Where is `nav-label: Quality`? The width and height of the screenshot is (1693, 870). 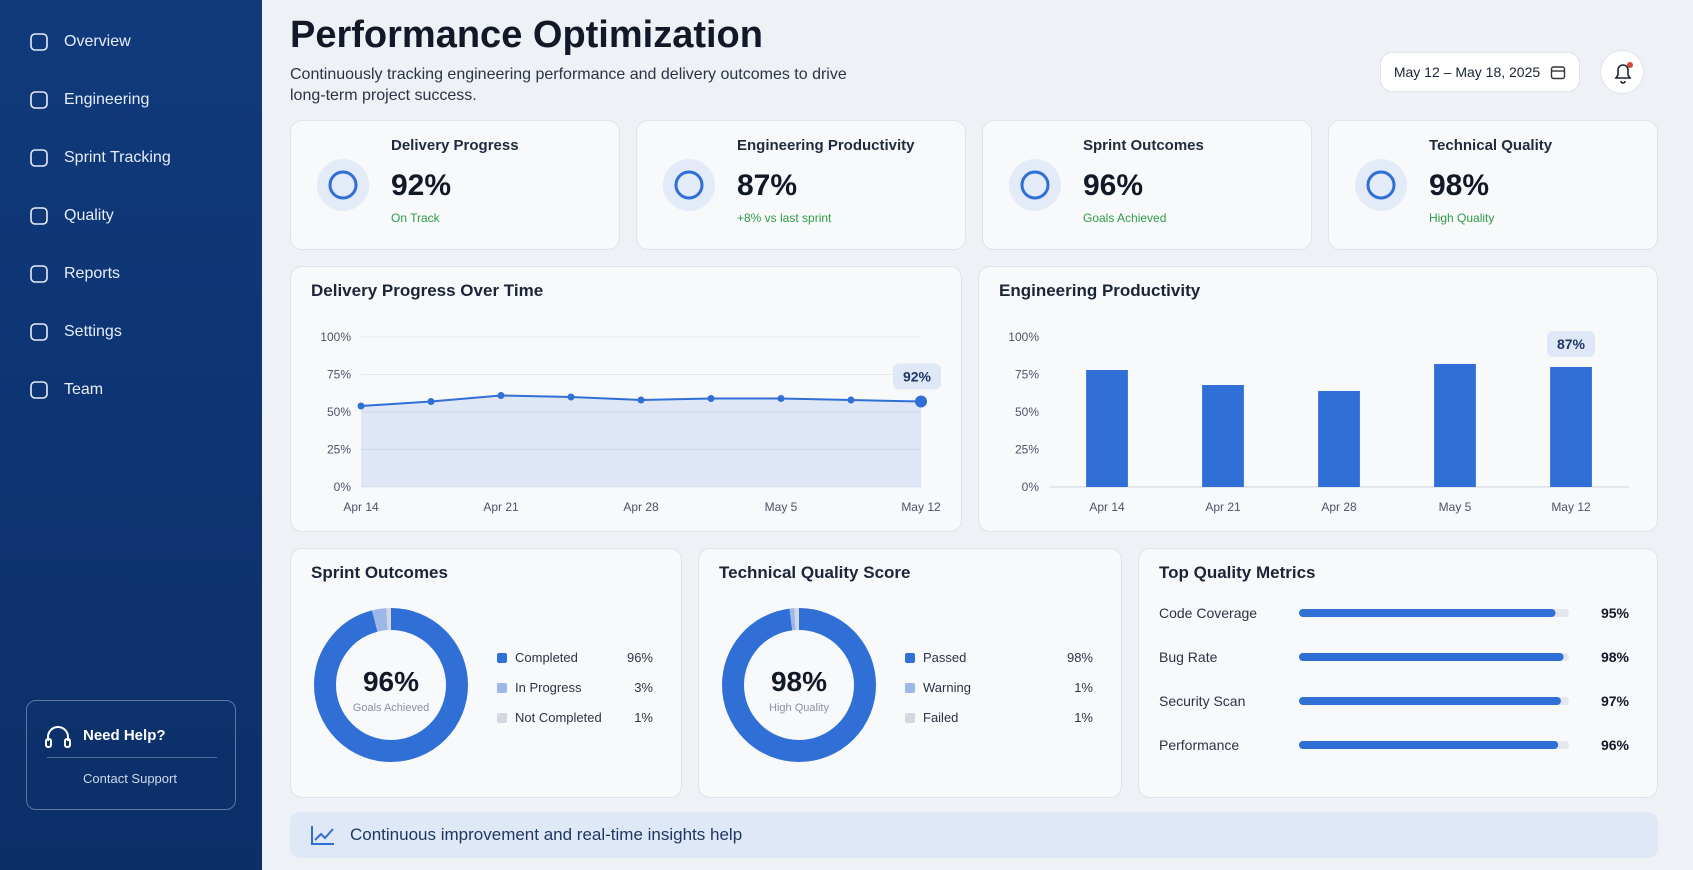 nav-label: Quality is located at coordinates (89, 215).